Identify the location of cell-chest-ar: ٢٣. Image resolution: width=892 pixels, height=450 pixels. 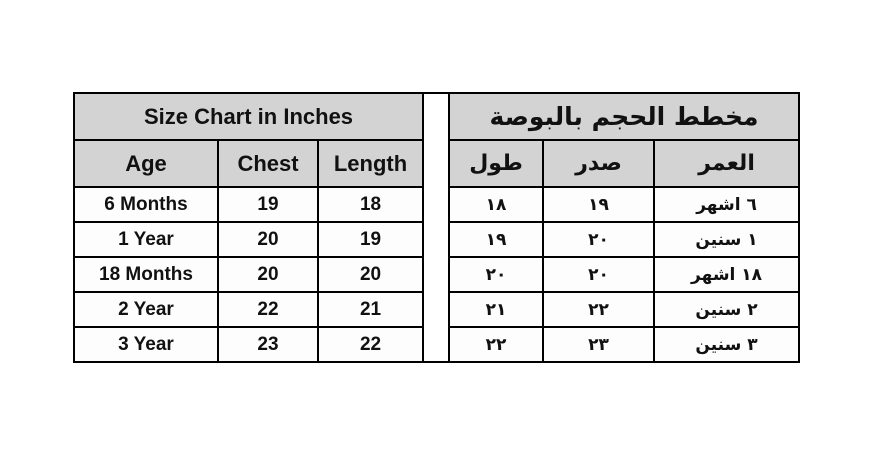
(599, 344).